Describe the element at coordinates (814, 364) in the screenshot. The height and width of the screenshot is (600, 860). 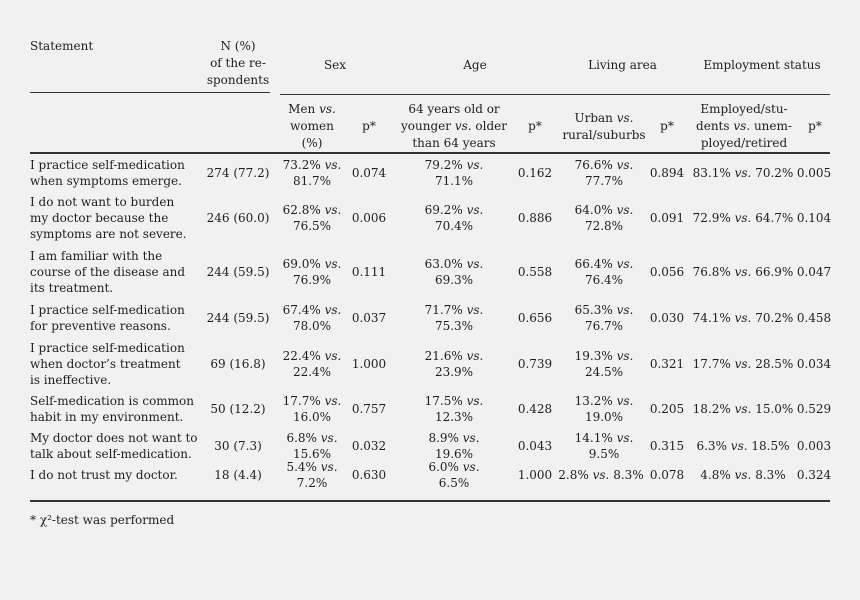
I see `row-emp-p: 0.034` at that location.